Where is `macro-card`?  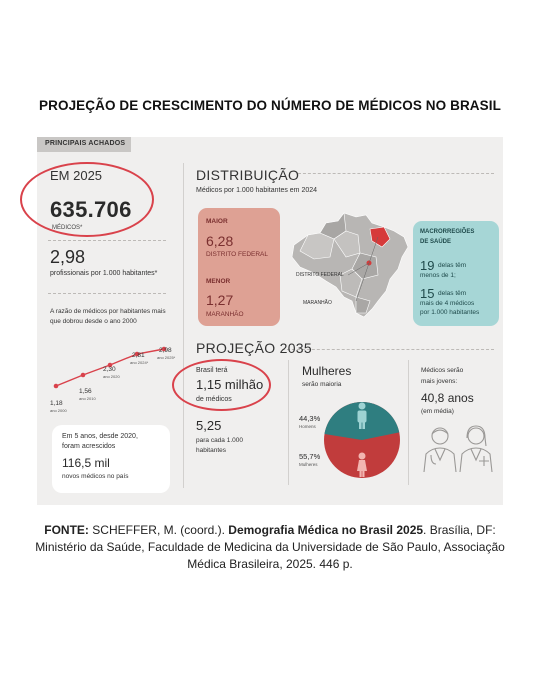 macro-card is located at coordinates (456, 273).